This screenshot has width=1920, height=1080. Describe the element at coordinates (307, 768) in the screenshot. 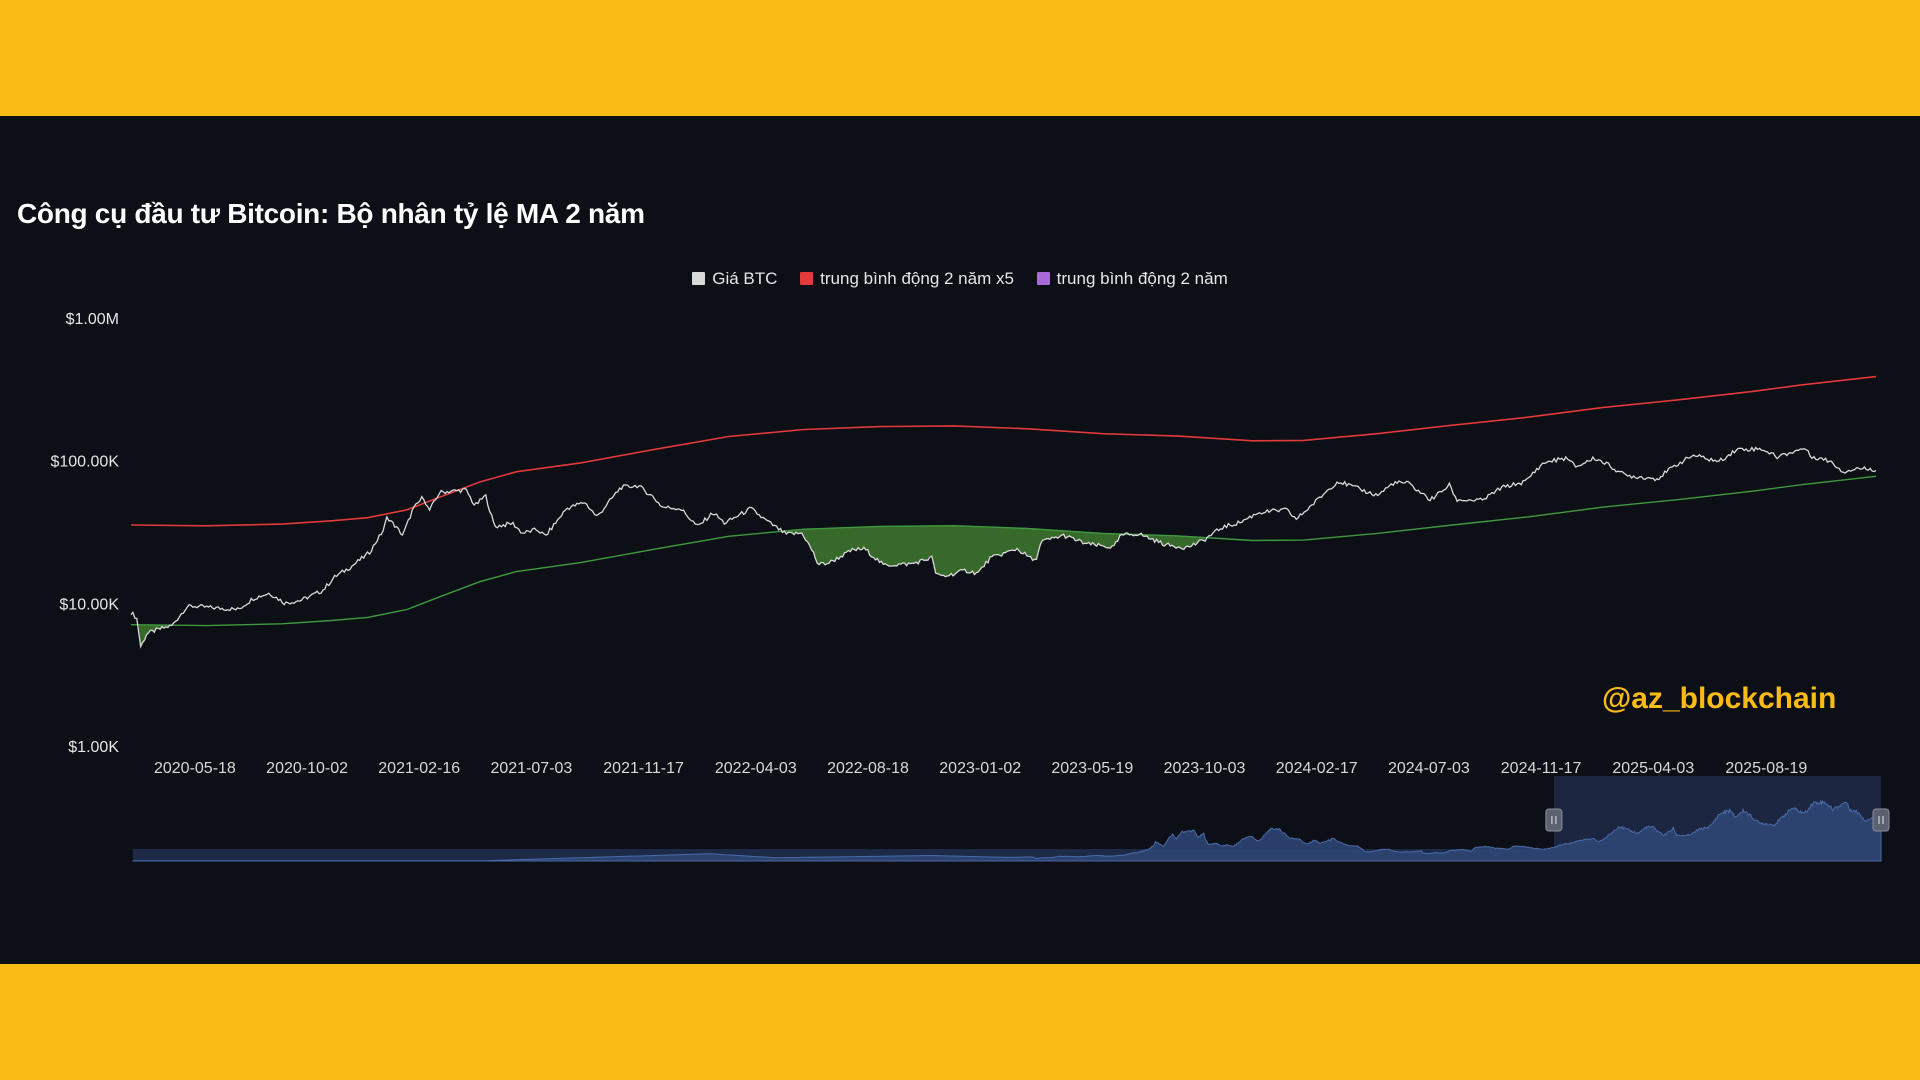

I see `x-tick-label: 2020-10-02` at that location.